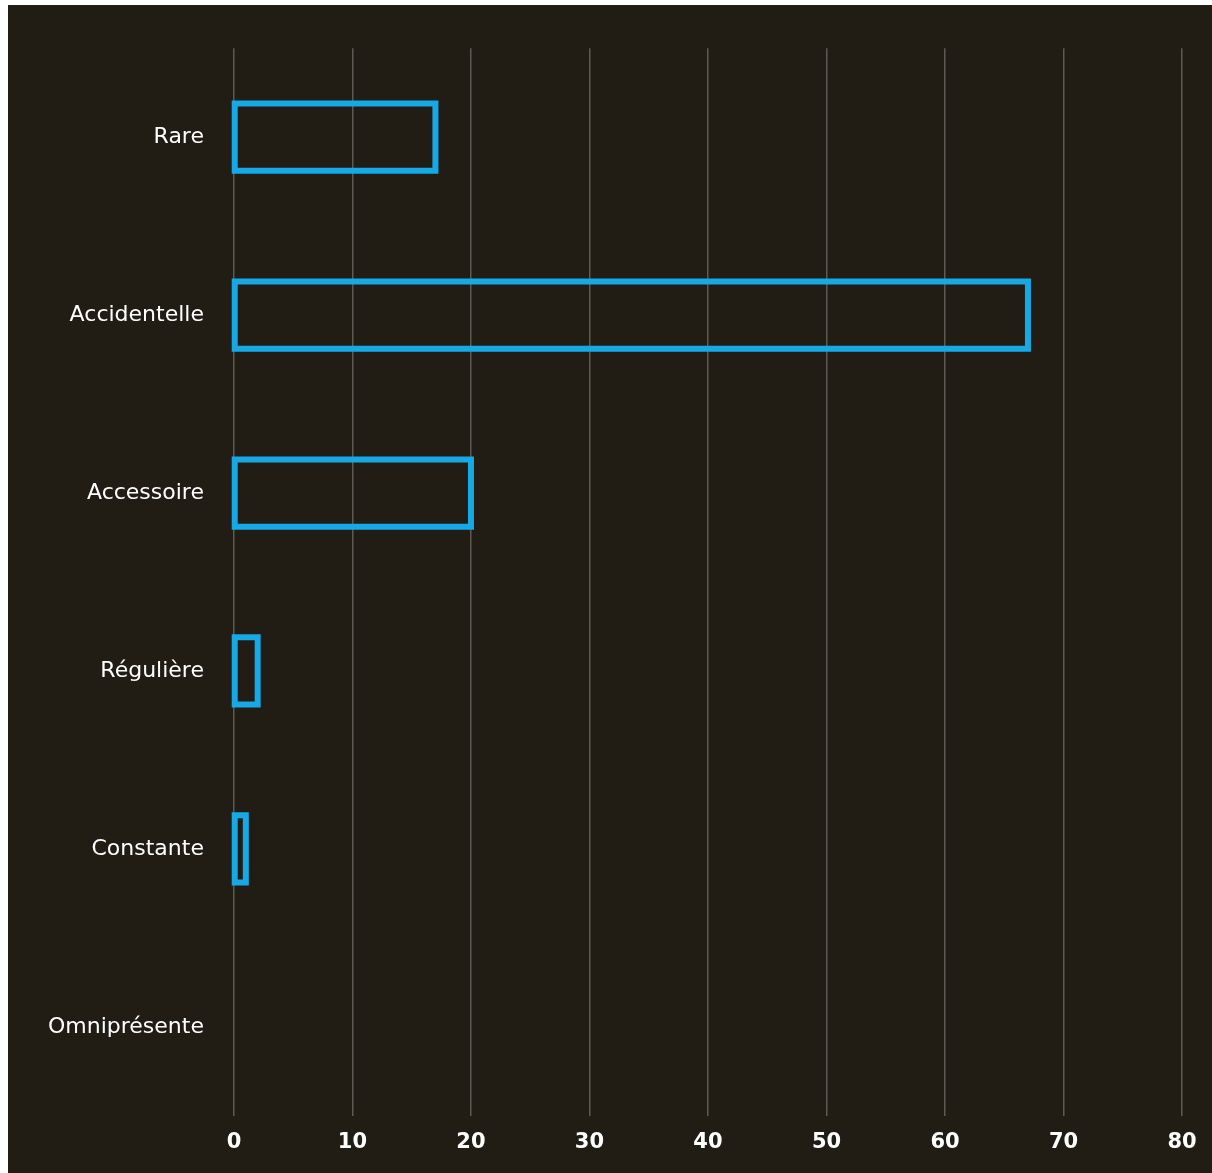 The width and height of the screenshot is (1212, 1173). Describe the element at coordinates (826, 1140) in the screenshot. I see `x-tick-label: 50` at that location.